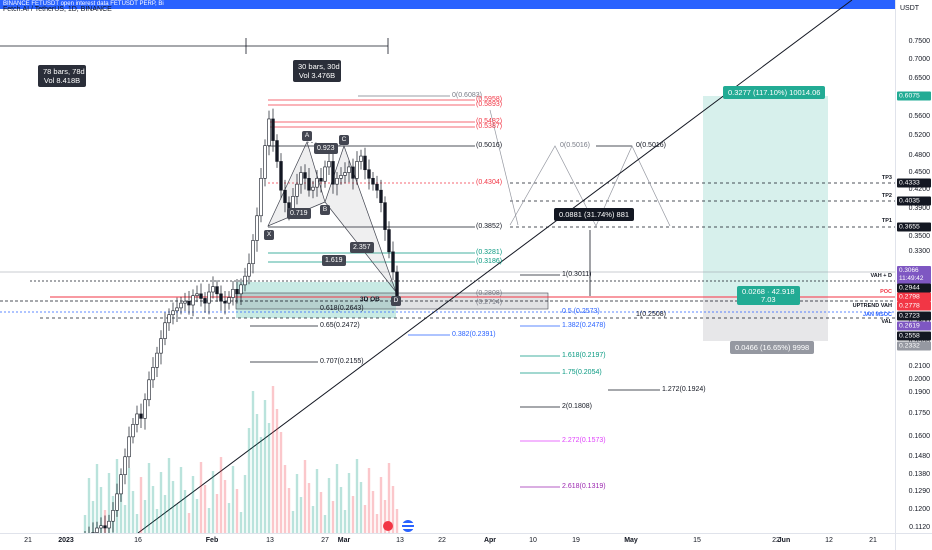 Image resolution: width=932 pixels, height=550 pixels. I want to click on long-target-label: 0.3277 (117.10%) 10014.06, so click(774, 92).